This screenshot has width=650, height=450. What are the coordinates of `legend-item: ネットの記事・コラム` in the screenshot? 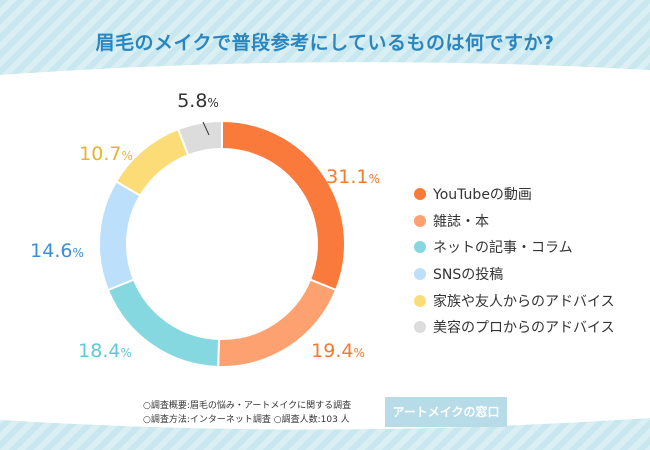 It's located at (514, 247).